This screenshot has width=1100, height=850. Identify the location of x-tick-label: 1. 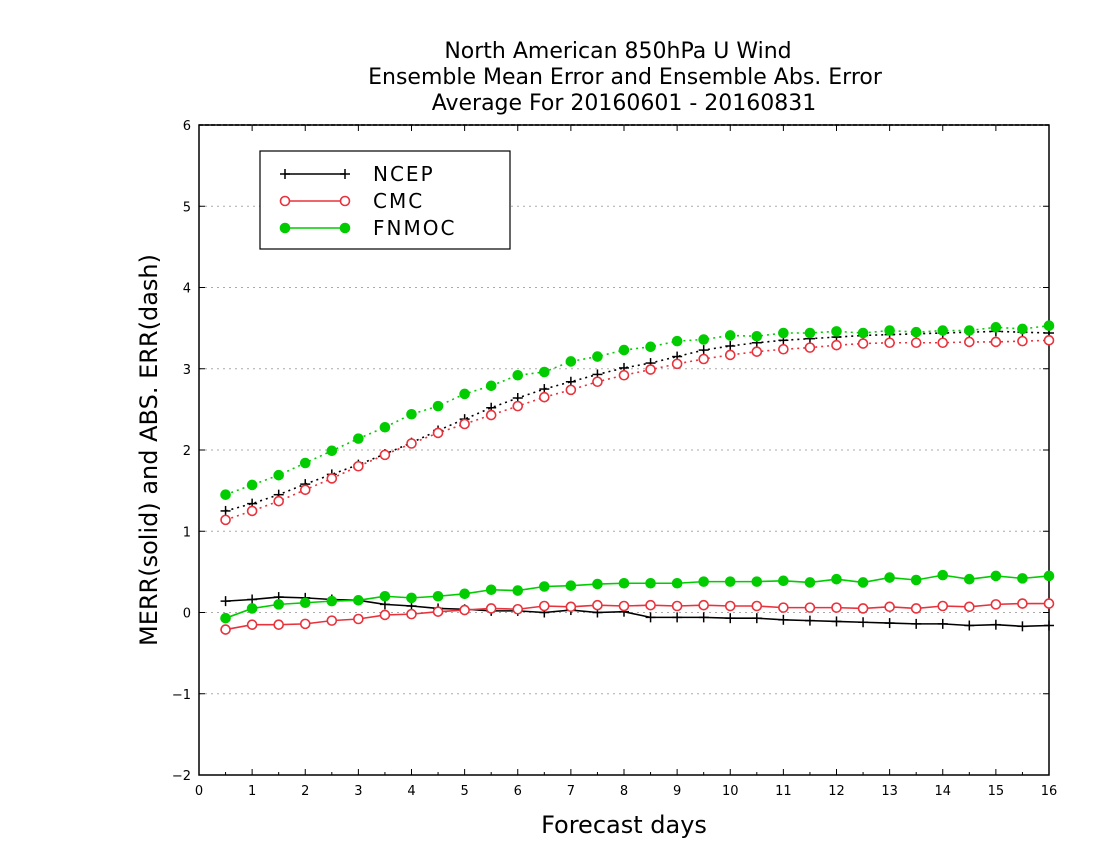
(252, 791).